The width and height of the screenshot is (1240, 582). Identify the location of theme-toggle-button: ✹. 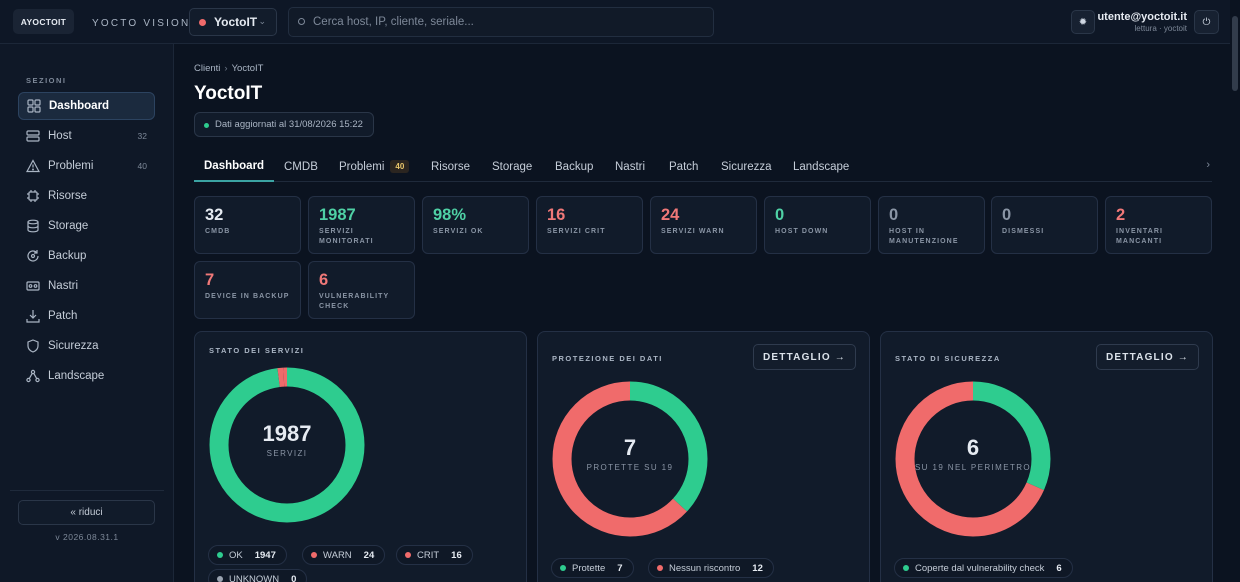
(1083, 22).